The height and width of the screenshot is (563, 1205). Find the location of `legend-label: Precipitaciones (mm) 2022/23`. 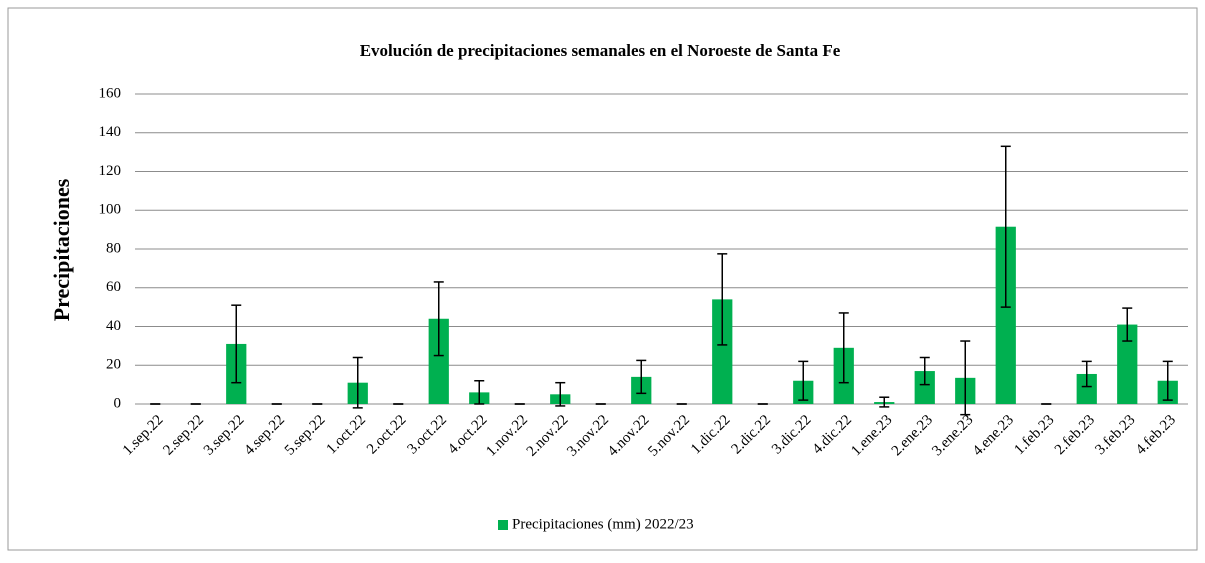

legend-label: Precipitaciones (mm) 2022/23 is located at coordinates (603, 524).